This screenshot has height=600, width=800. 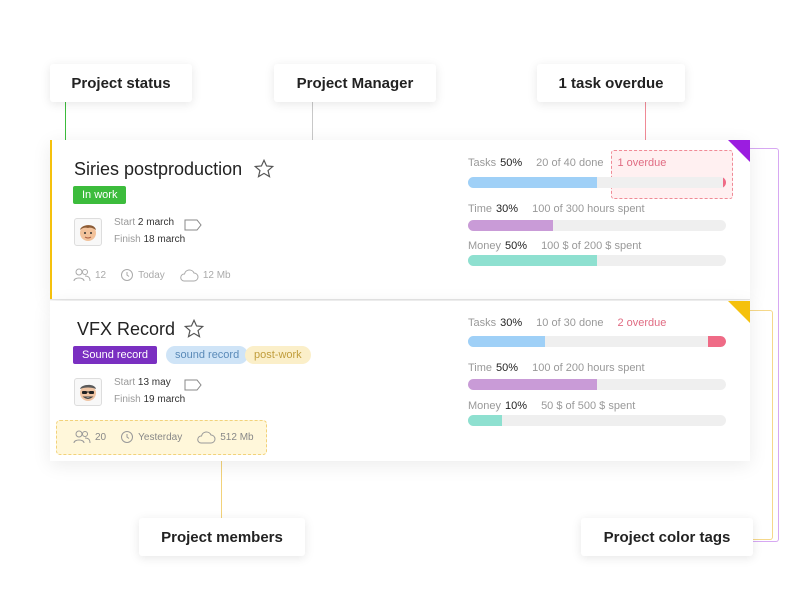 I want to click on callout-project-members: Project members, so click(x=222, y=537).